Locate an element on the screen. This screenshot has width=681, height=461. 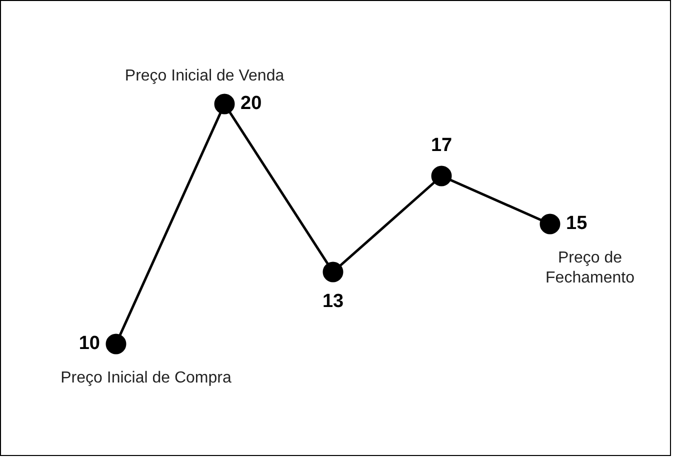
data-label: 10 is located at coordinates (89, 343).